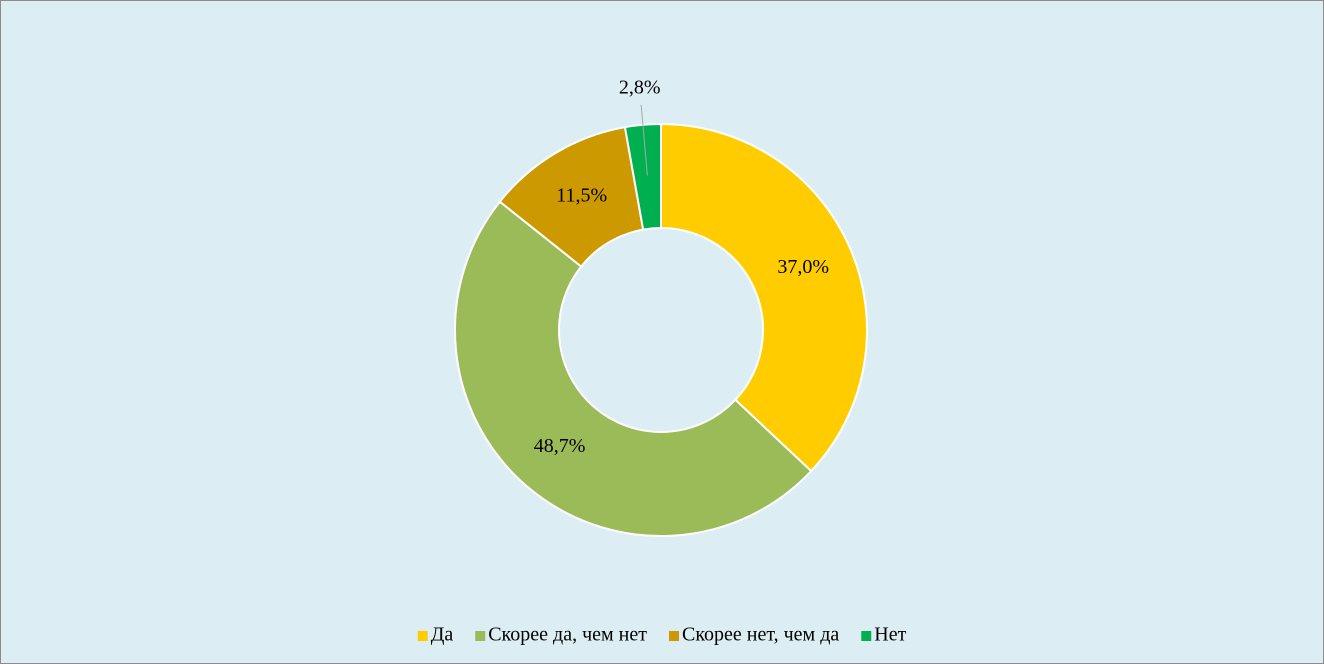  What do you see at coordinates (803, 267) in the screenshot?
I see `data-label: 37,0%` at bounding box center [803, 267].